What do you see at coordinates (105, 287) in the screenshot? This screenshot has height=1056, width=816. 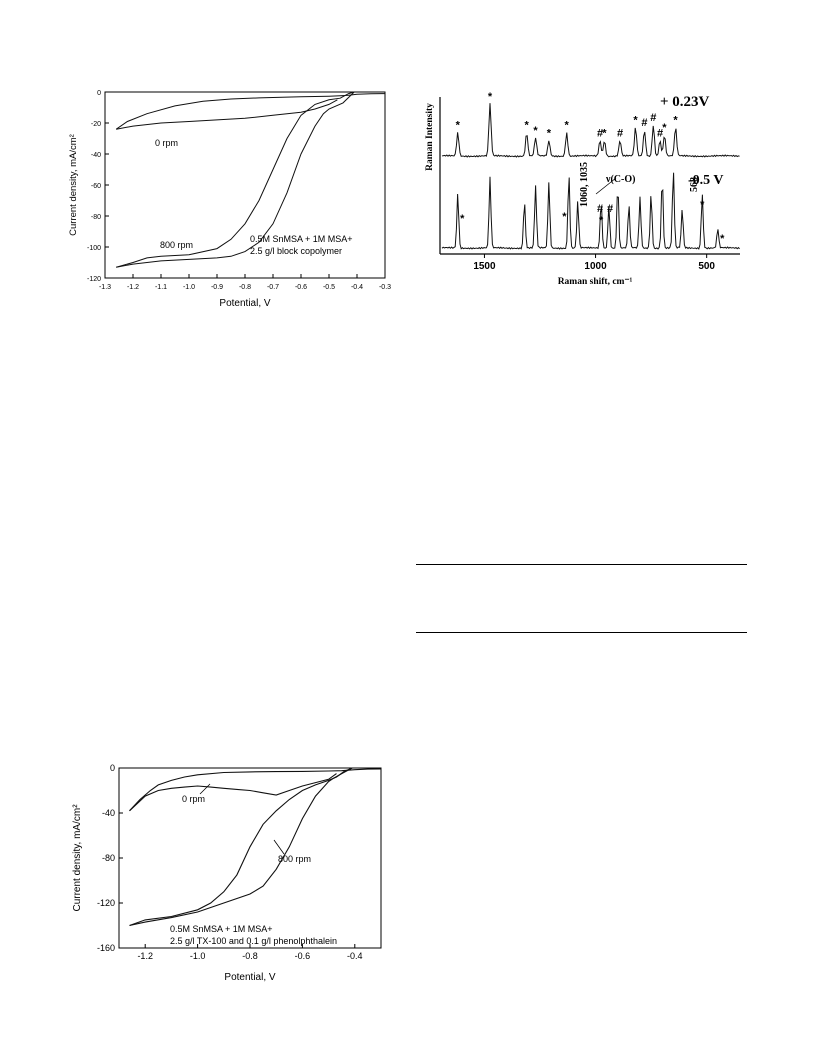 I see `x-tick-label: -1.3` at bounding box center [105, 287].